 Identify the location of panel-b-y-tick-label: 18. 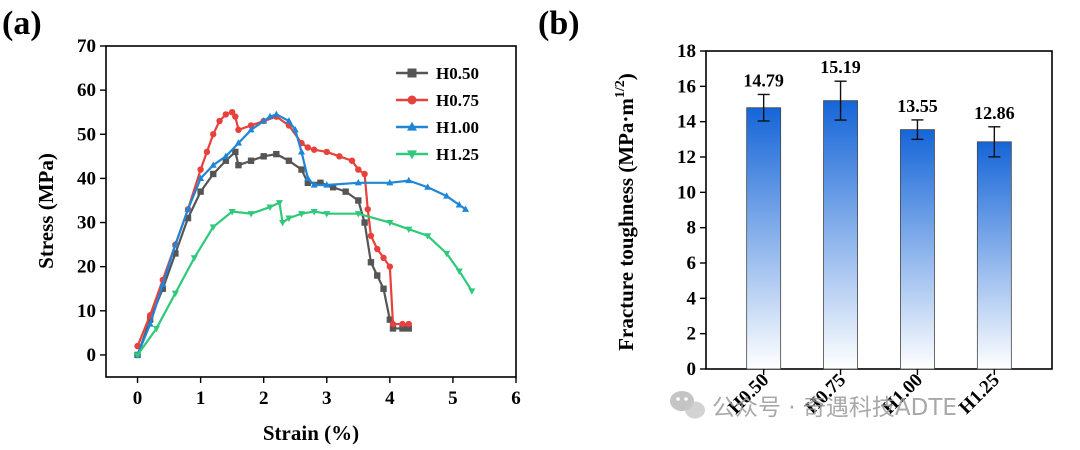
(686, 51).